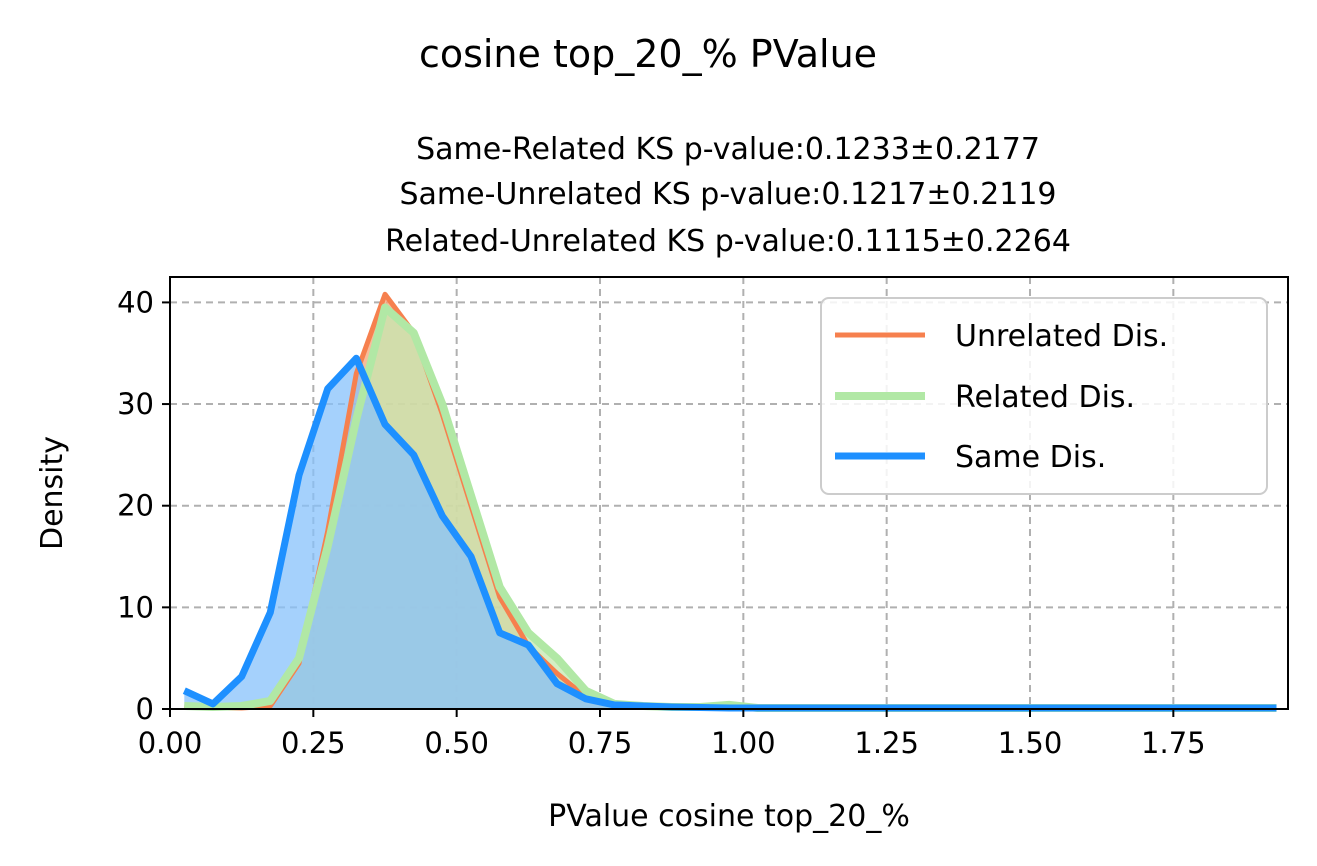 The width and height of the screenshot is (1317, 866). What do you see at coordinates (135, 404) in the screenshot?
I see `y-tick-label-3: 30` at bounding box center [135, 404].